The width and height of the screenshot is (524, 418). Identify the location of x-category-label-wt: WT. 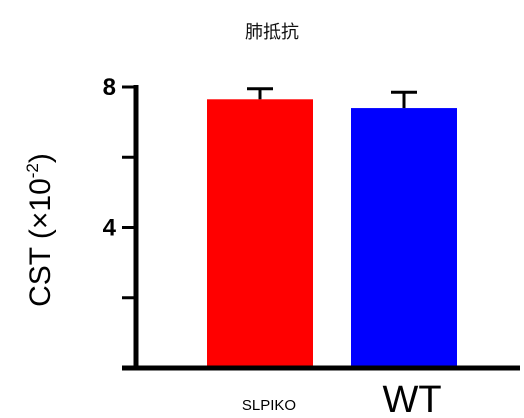
(411, 396).